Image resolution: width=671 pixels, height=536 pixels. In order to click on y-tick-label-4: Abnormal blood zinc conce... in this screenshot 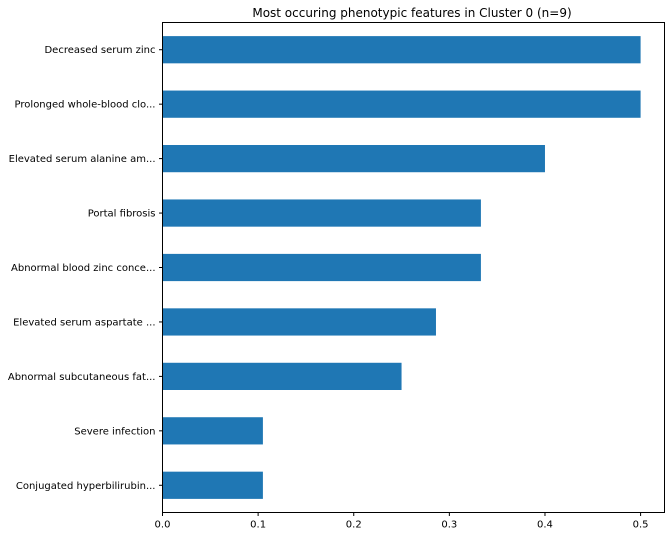, I will do `click(83, 268)`.